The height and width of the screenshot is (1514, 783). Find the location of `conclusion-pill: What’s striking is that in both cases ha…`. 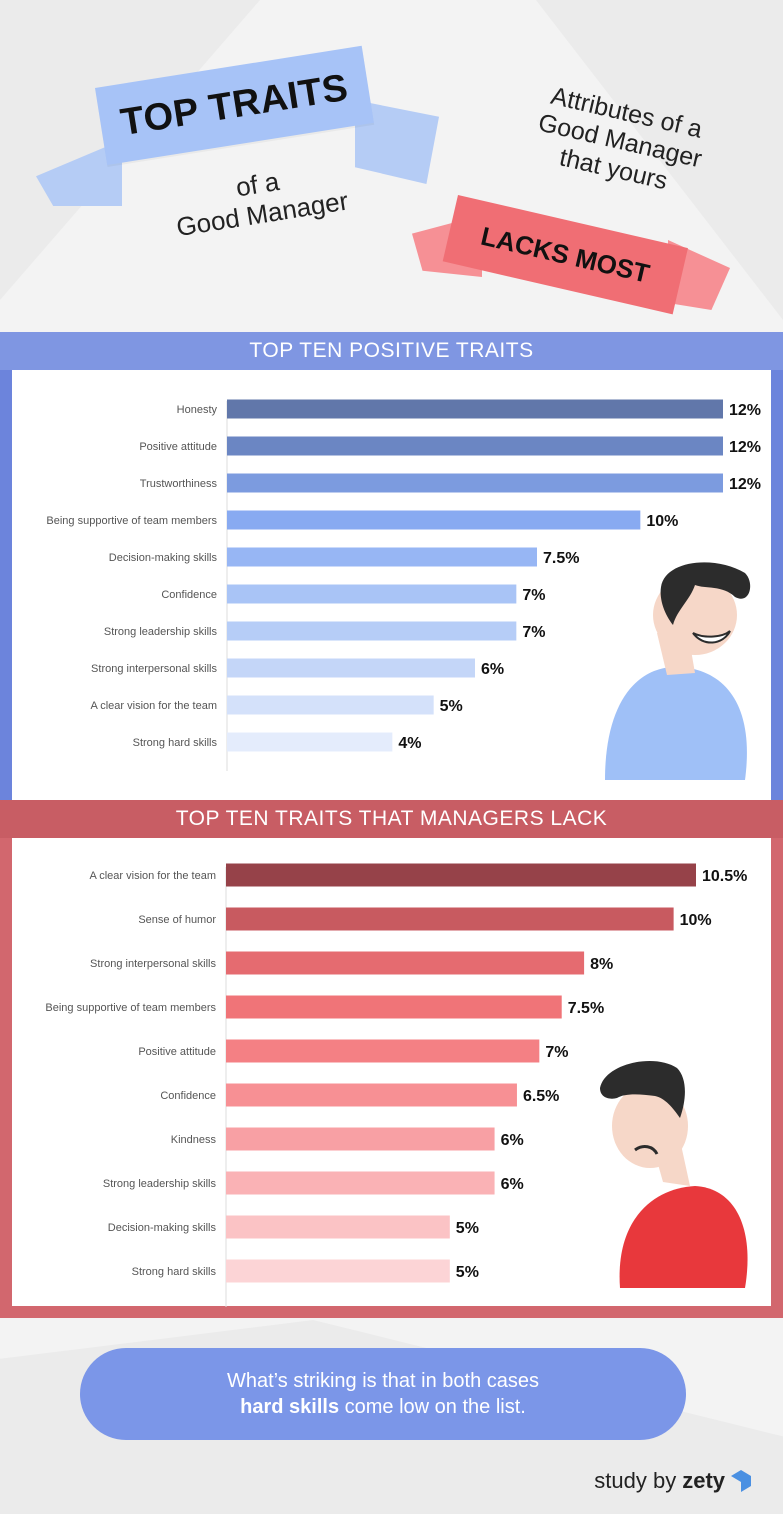

conclusion-pill: What’s striking is that in both cases ha… is located at coordinates (383, 1394).